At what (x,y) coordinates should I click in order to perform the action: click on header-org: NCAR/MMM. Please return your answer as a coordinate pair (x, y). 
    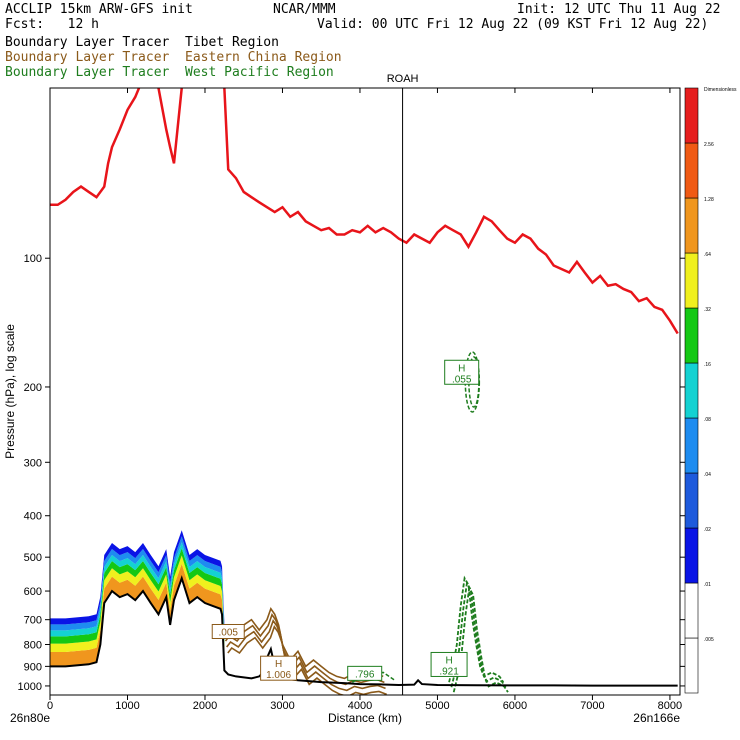
    Looking at the image, I should click on (304, 9).